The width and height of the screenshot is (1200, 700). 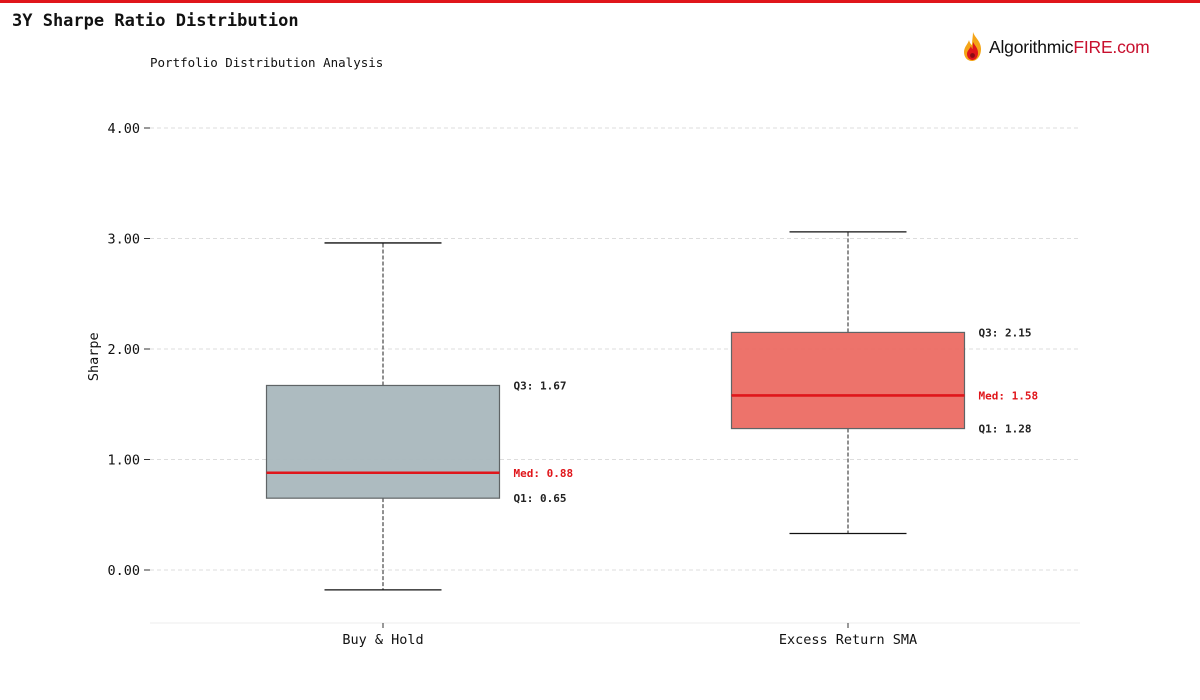 I want to click on y-tick-label: 2.00, so click(x=123, y=350).